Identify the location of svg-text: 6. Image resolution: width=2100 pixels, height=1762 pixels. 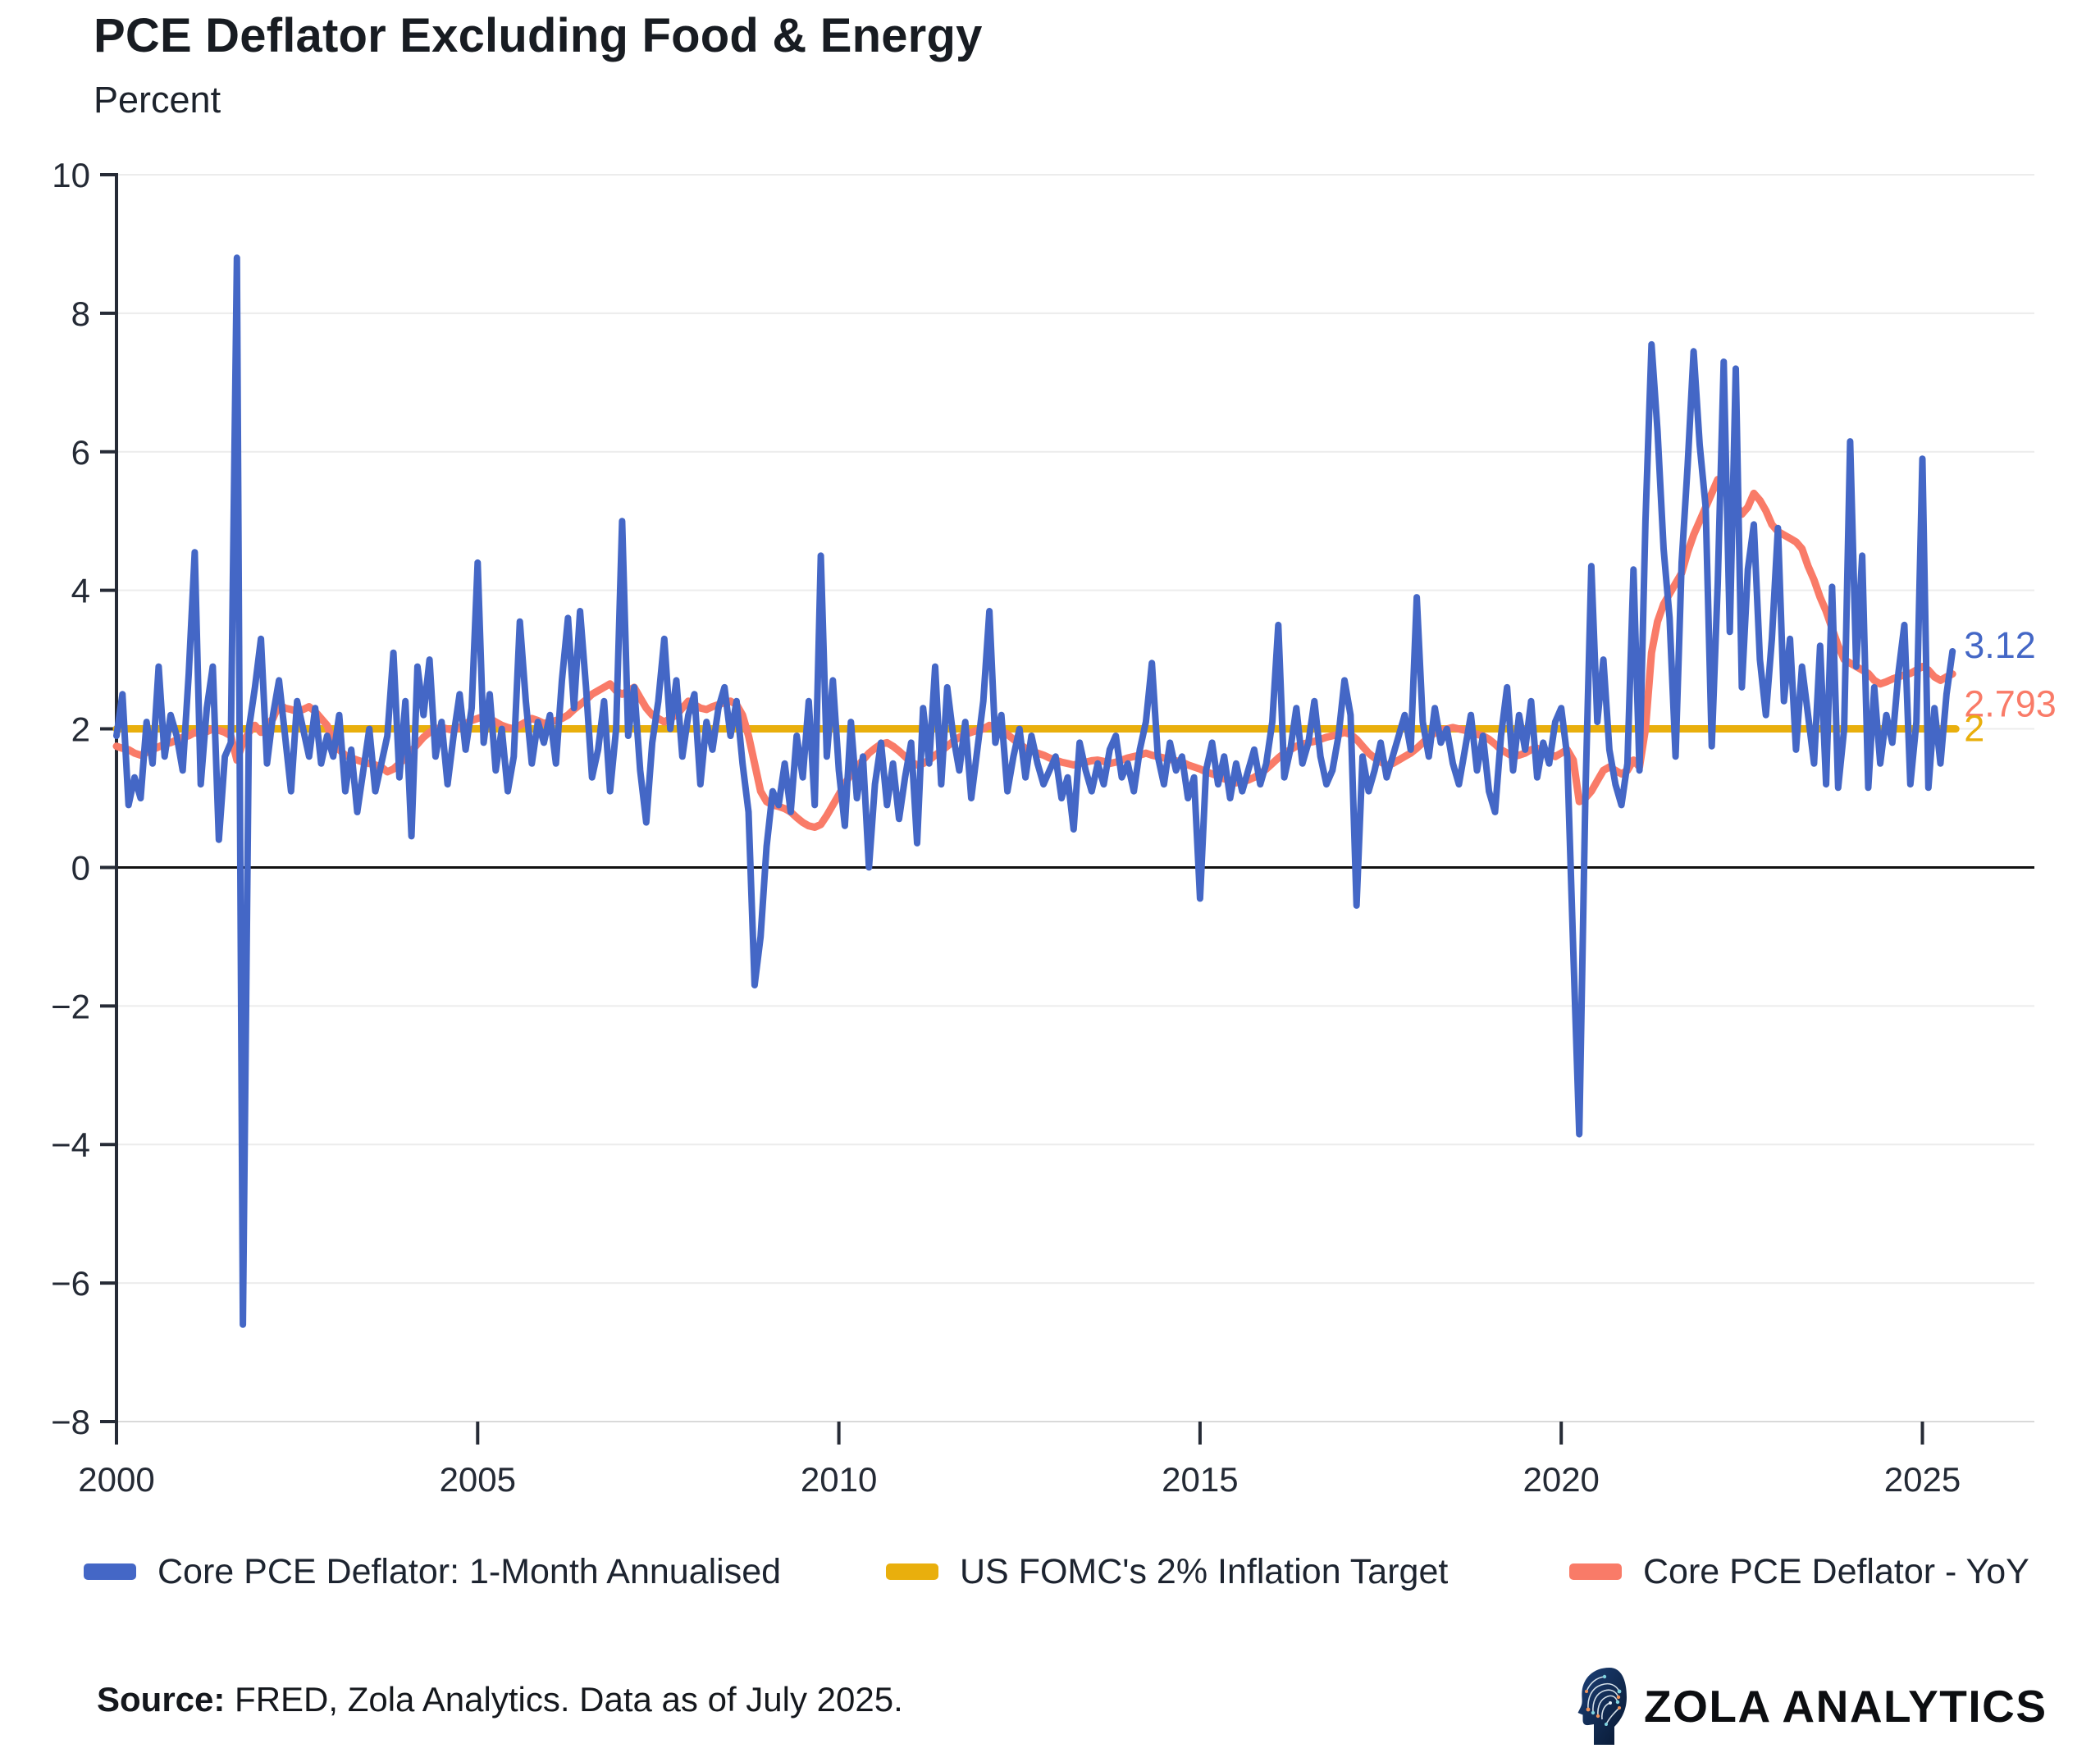
(80, 452).